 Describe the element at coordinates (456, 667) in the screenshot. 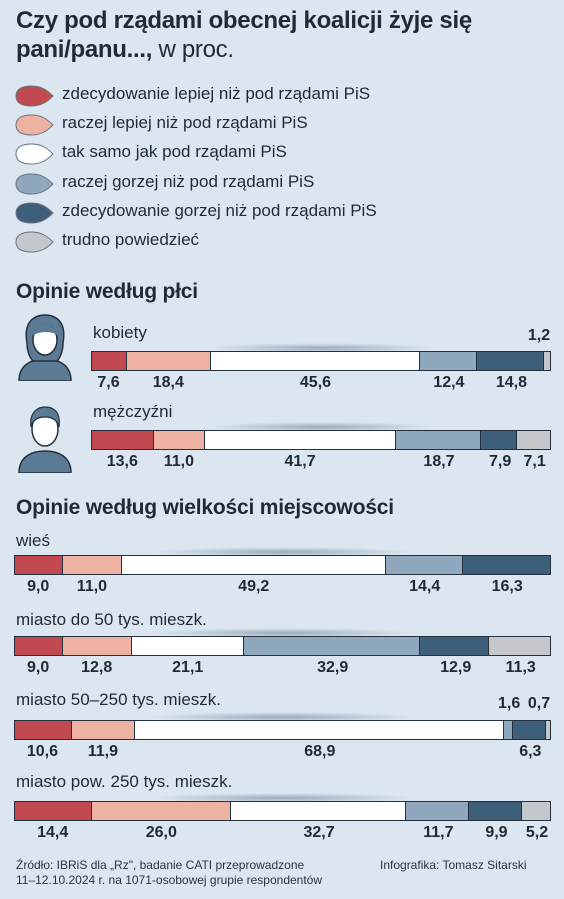

I see `data-label: 12,9` at that location.